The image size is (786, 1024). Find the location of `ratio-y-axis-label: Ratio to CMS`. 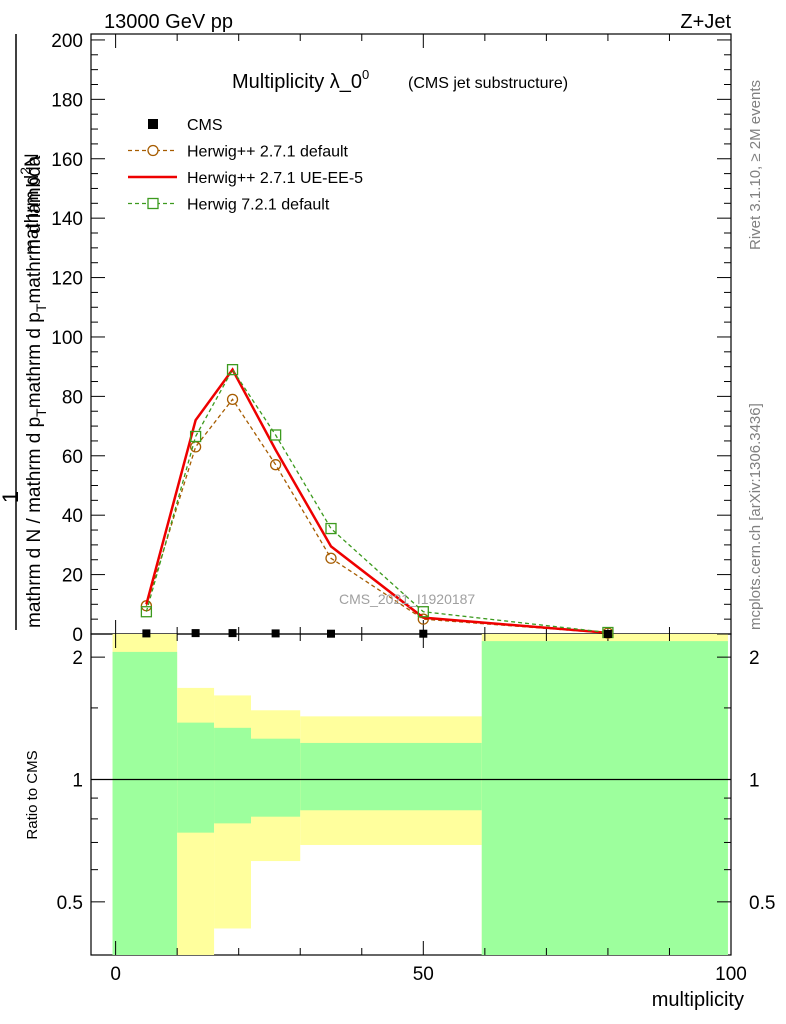

ratio-y-axis-label: Ratio to CMS is located at coordinates (32, 794).